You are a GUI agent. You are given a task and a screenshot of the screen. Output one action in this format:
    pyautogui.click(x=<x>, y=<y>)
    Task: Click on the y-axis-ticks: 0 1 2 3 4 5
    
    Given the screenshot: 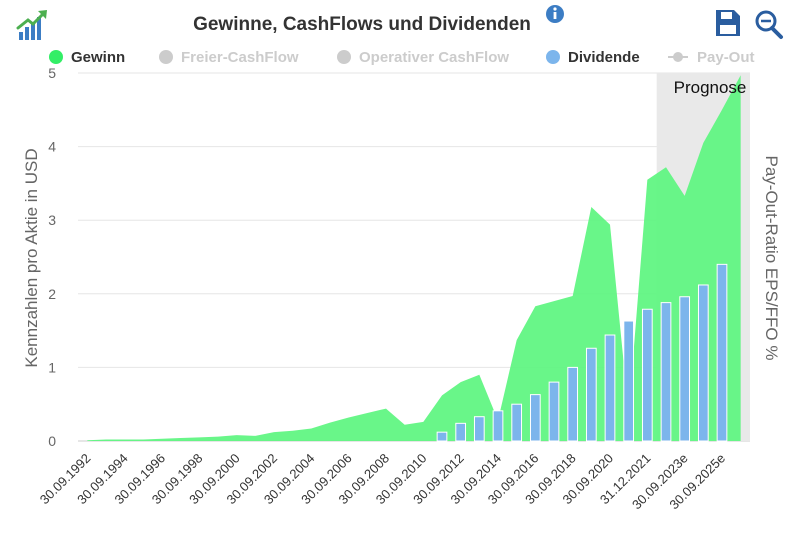 What is the action you would take?
    pyautogui.click(x=52, y=257)
    